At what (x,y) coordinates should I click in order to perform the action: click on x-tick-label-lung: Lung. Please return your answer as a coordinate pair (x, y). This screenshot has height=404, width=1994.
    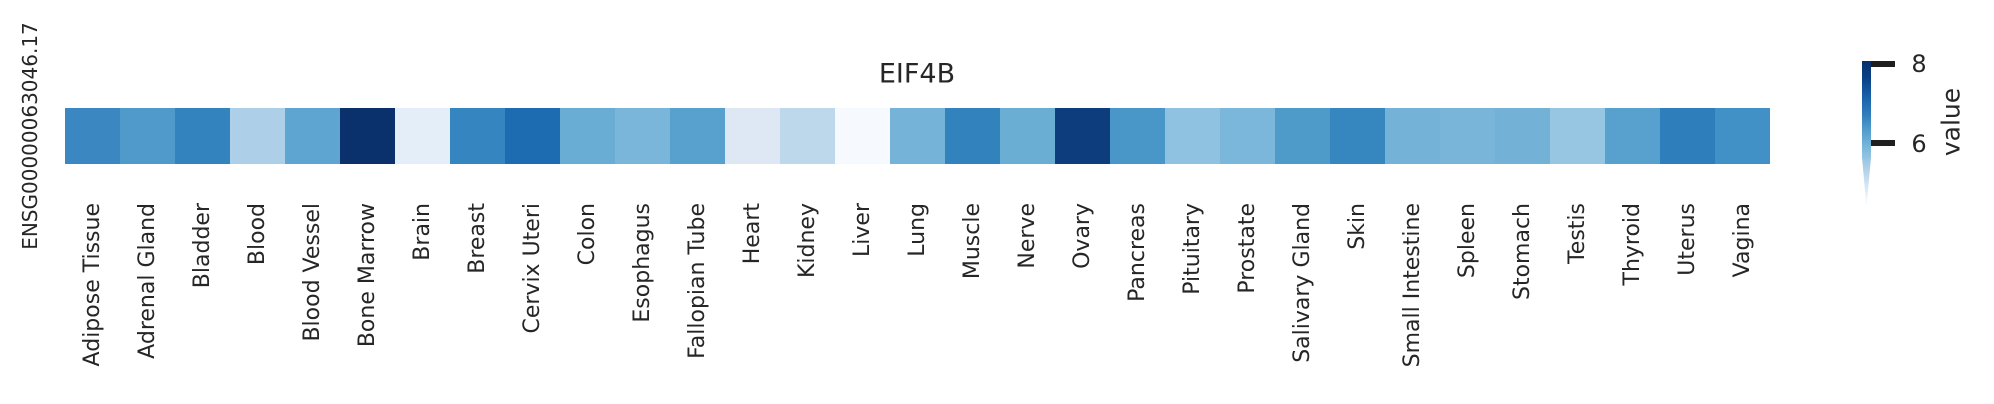
    Looking at the image, I should click on (917, 230).